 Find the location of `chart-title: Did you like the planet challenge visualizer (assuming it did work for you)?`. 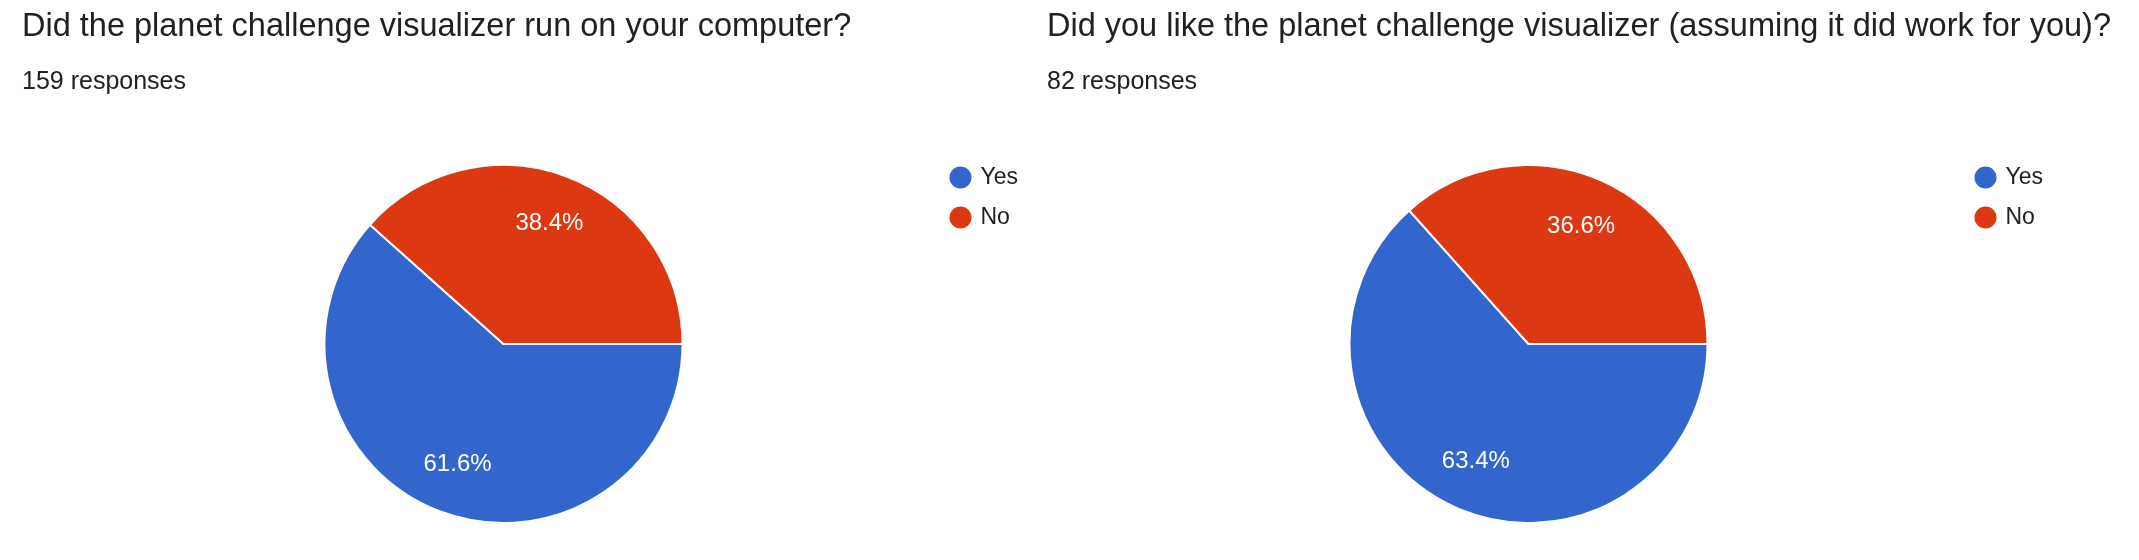

chart-title: Did you like the planet challenge visualizer (assuming it did work for you)? is located at coordinates (1579, 25).